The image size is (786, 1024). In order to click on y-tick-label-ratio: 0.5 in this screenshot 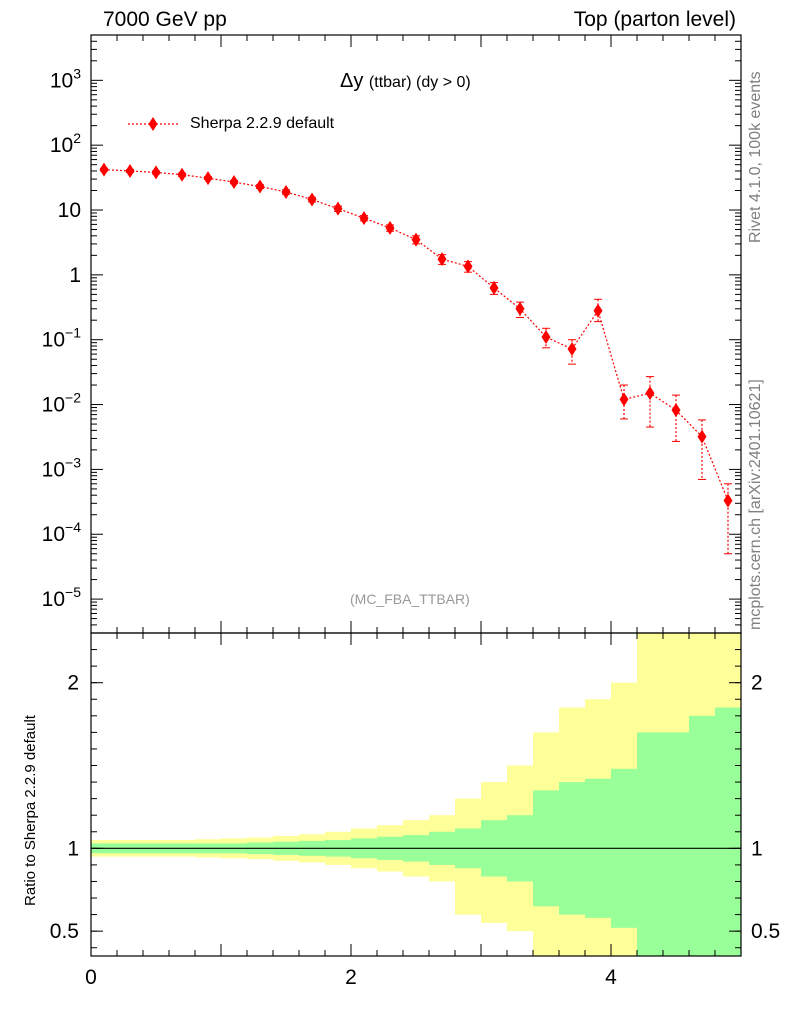, I will do `click(64, 931)`.